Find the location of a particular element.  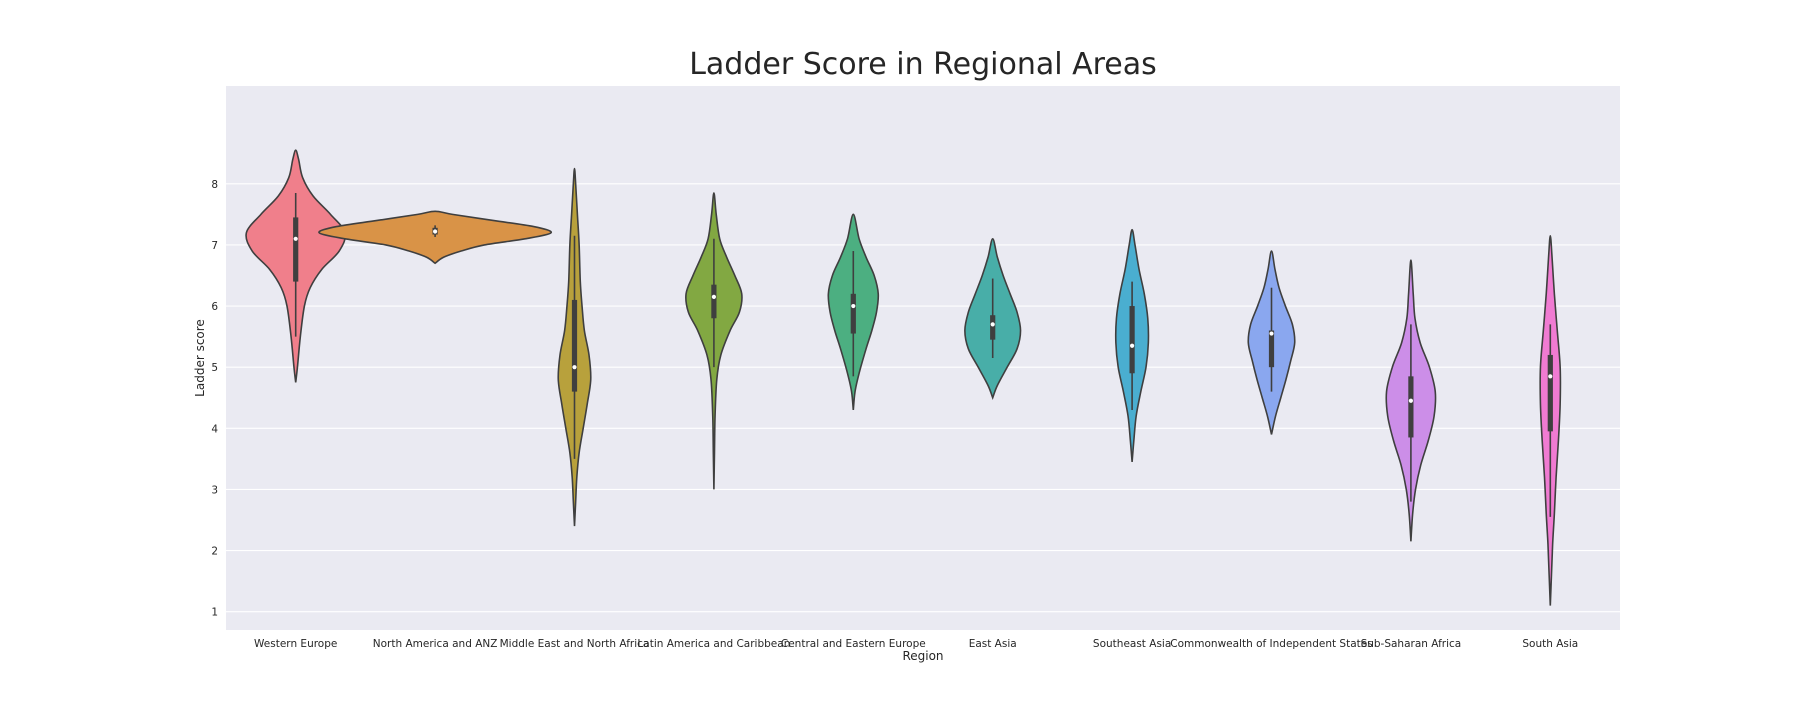

x-tick-9: South Asia is located at coordinates (1550, 644).